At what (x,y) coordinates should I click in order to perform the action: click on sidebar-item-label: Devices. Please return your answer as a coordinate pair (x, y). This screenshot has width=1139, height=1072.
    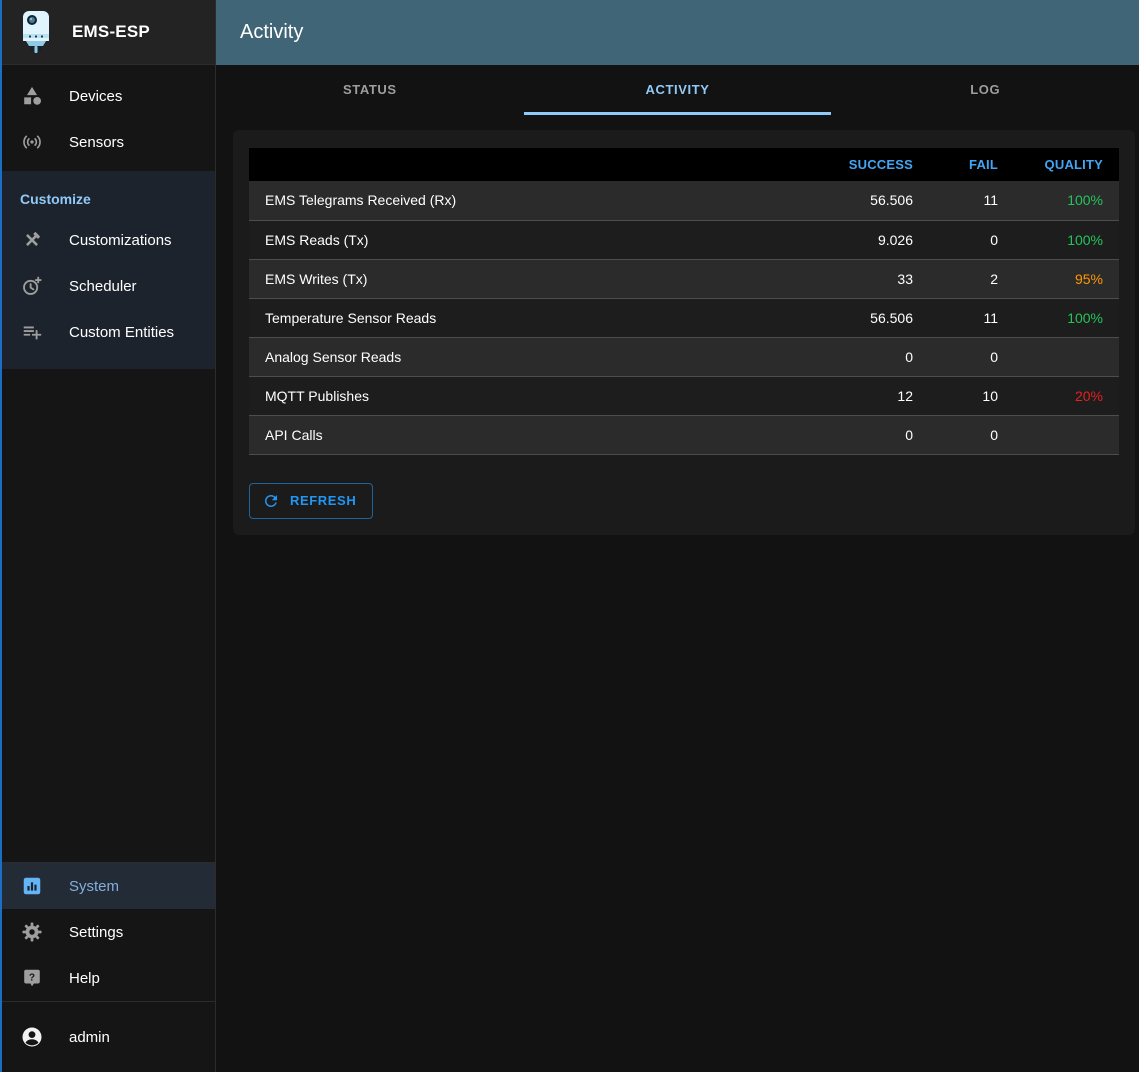
    Looking at the image, I should click on (96, 96).